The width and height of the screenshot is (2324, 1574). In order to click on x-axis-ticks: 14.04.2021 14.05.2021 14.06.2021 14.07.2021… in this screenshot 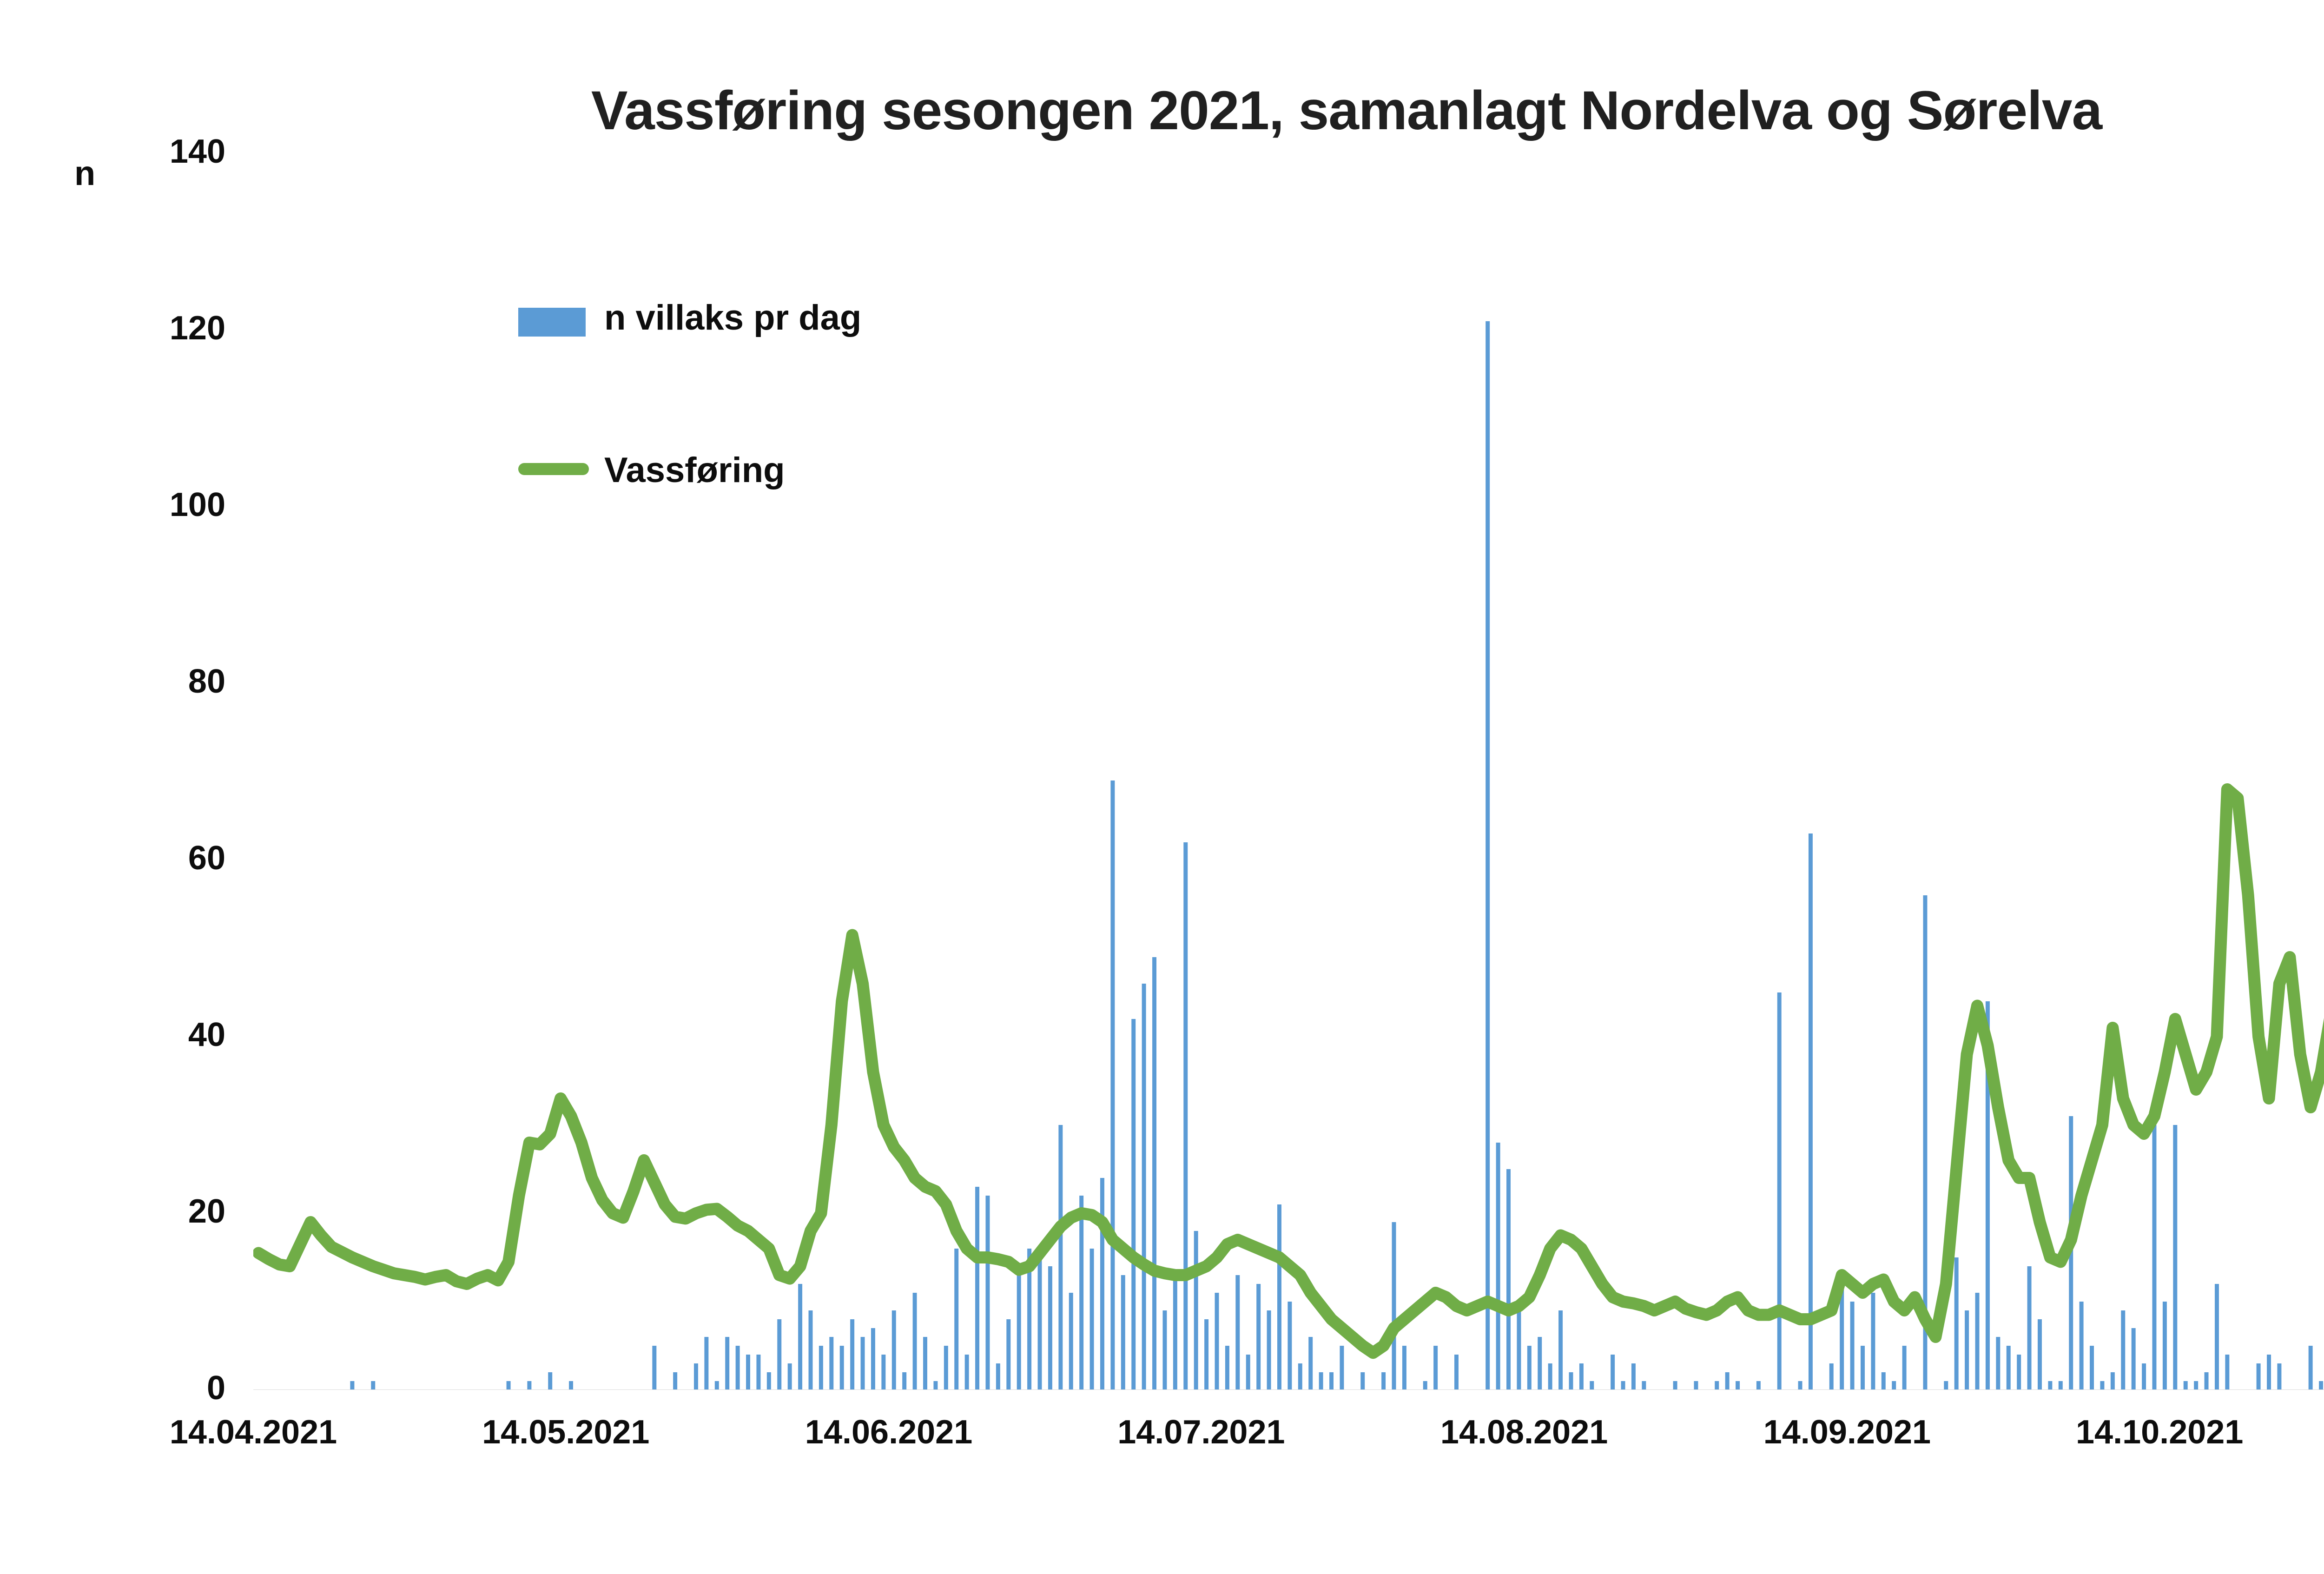, I will do `click(1247, 1445)`.